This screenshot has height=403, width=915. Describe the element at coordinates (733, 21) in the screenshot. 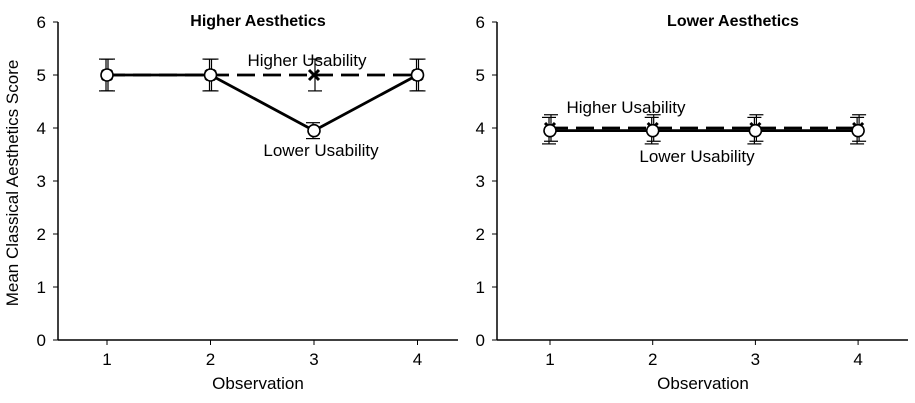

I see `chart-title: Lower Aesthetics` at that location.